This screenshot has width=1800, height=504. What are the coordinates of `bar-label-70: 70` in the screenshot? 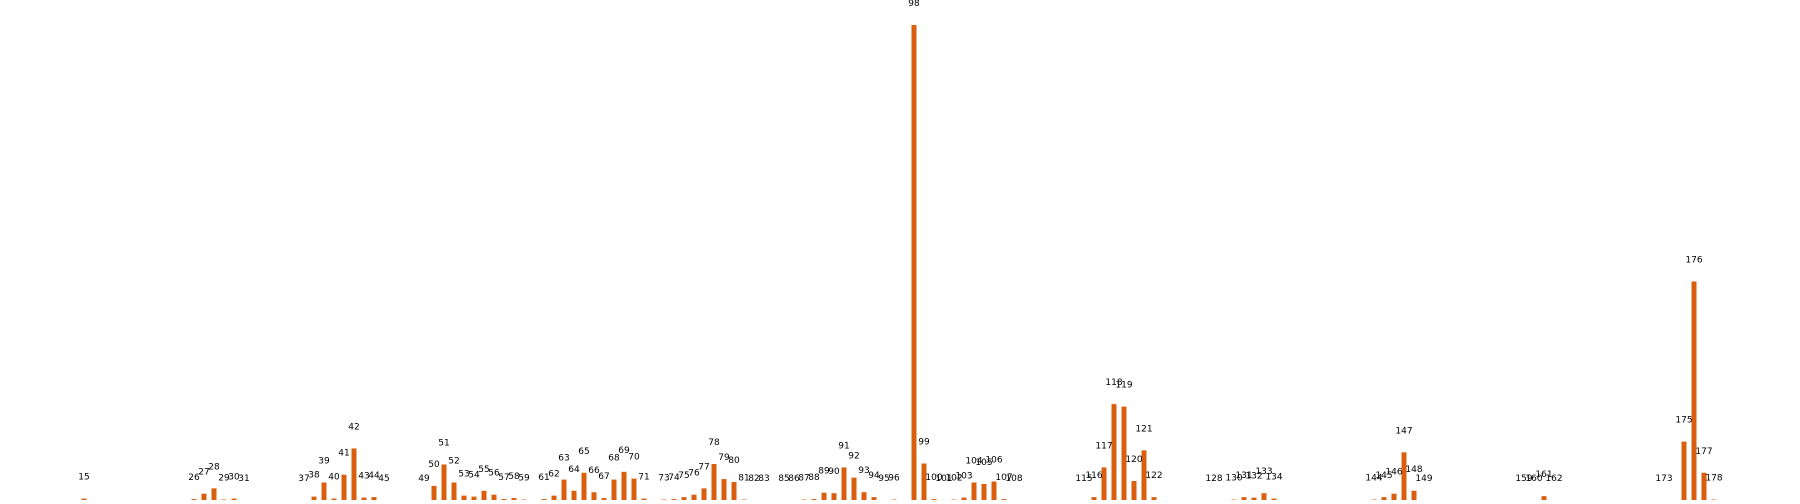 It's located at (634, 458).